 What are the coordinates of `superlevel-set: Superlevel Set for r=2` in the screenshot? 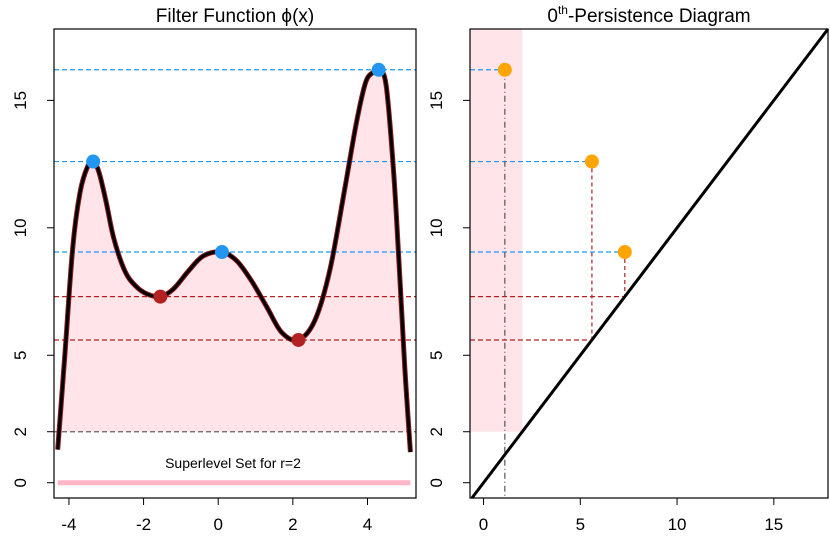 It's located at (234, 470).